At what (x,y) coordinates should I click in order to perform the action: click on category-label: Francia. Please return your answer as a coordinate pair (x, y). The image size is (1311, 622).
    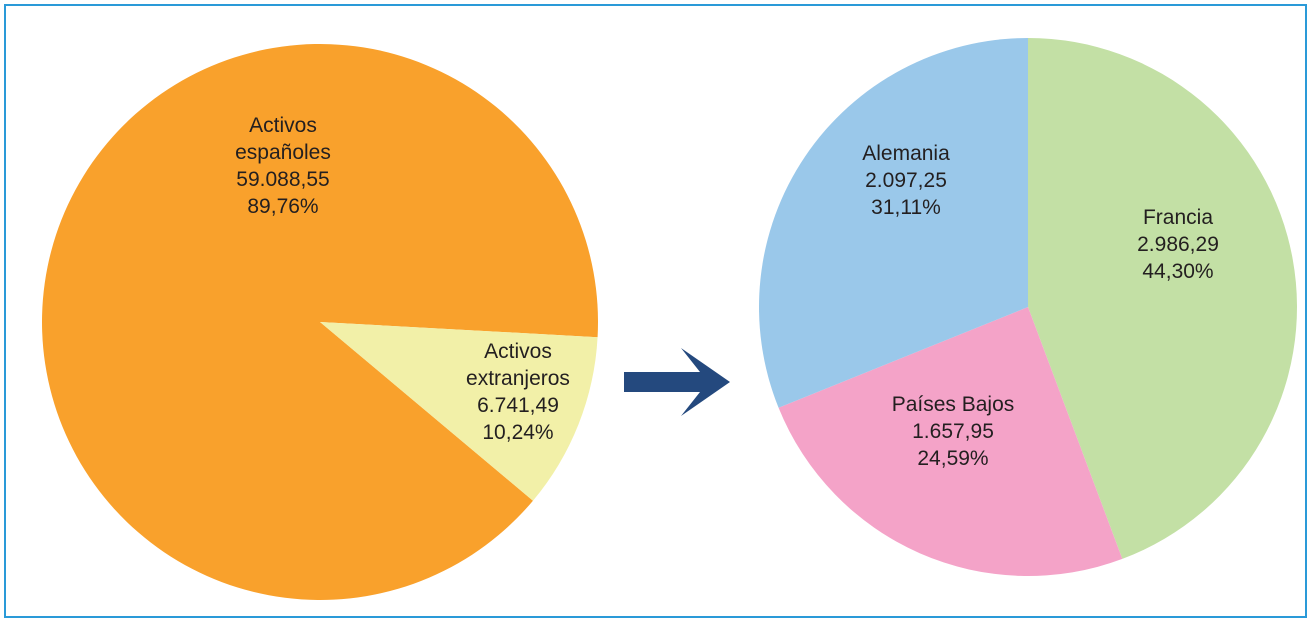
    Looking at the image, I should click on (1178, 217).